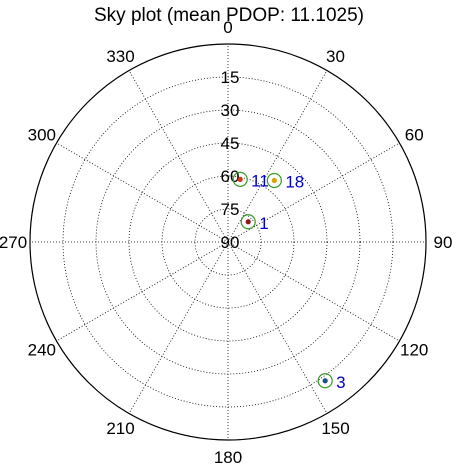 The image size is (455, 466). What do you see at coordinates (260, 180) in the screenshot?
I see `satellite-prn-label: 11` at bounding box center [260, 180].